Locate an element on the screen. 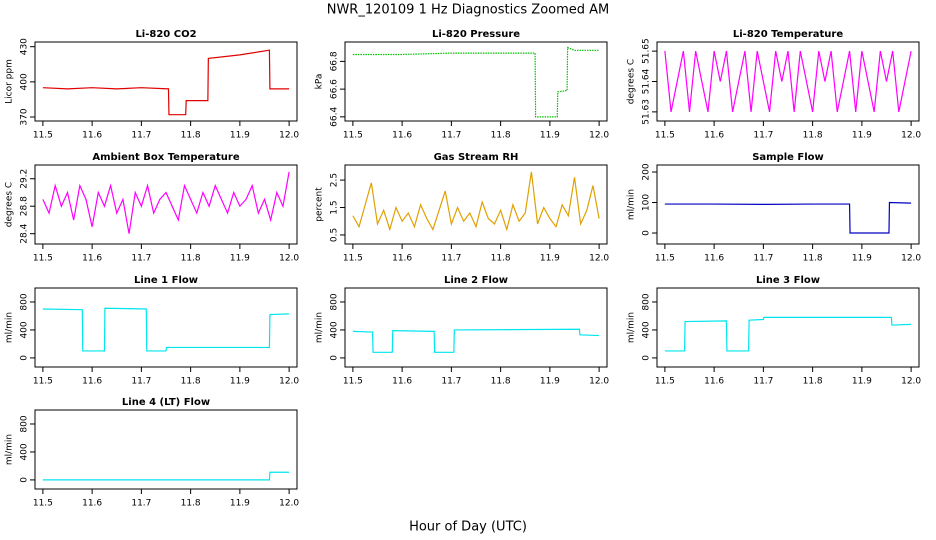  panel-title: Li-820 CO2 is located at coordinates (165, 34).